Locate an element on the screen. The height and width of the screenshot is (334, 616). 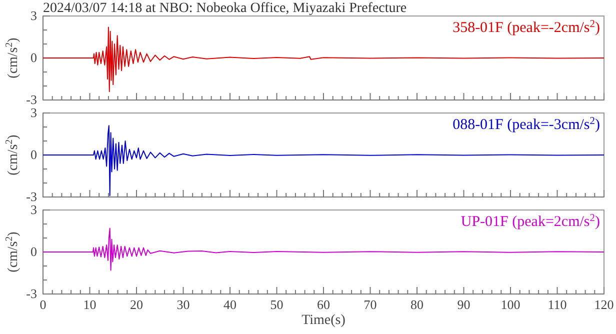
x-tick-label: 80 is located at coordinates (417, 304).